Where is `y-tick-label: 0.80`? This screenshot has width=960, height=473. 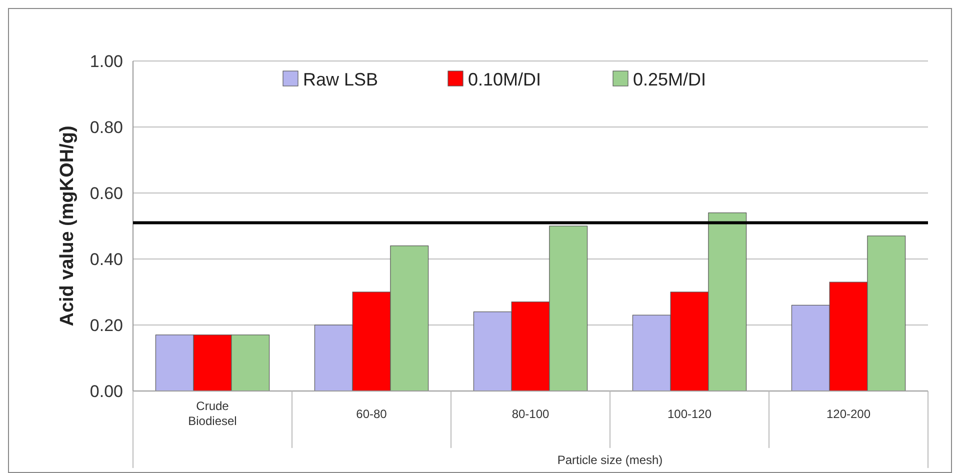
y-tick-label: 0.80 is located at coordinates (106, 127).